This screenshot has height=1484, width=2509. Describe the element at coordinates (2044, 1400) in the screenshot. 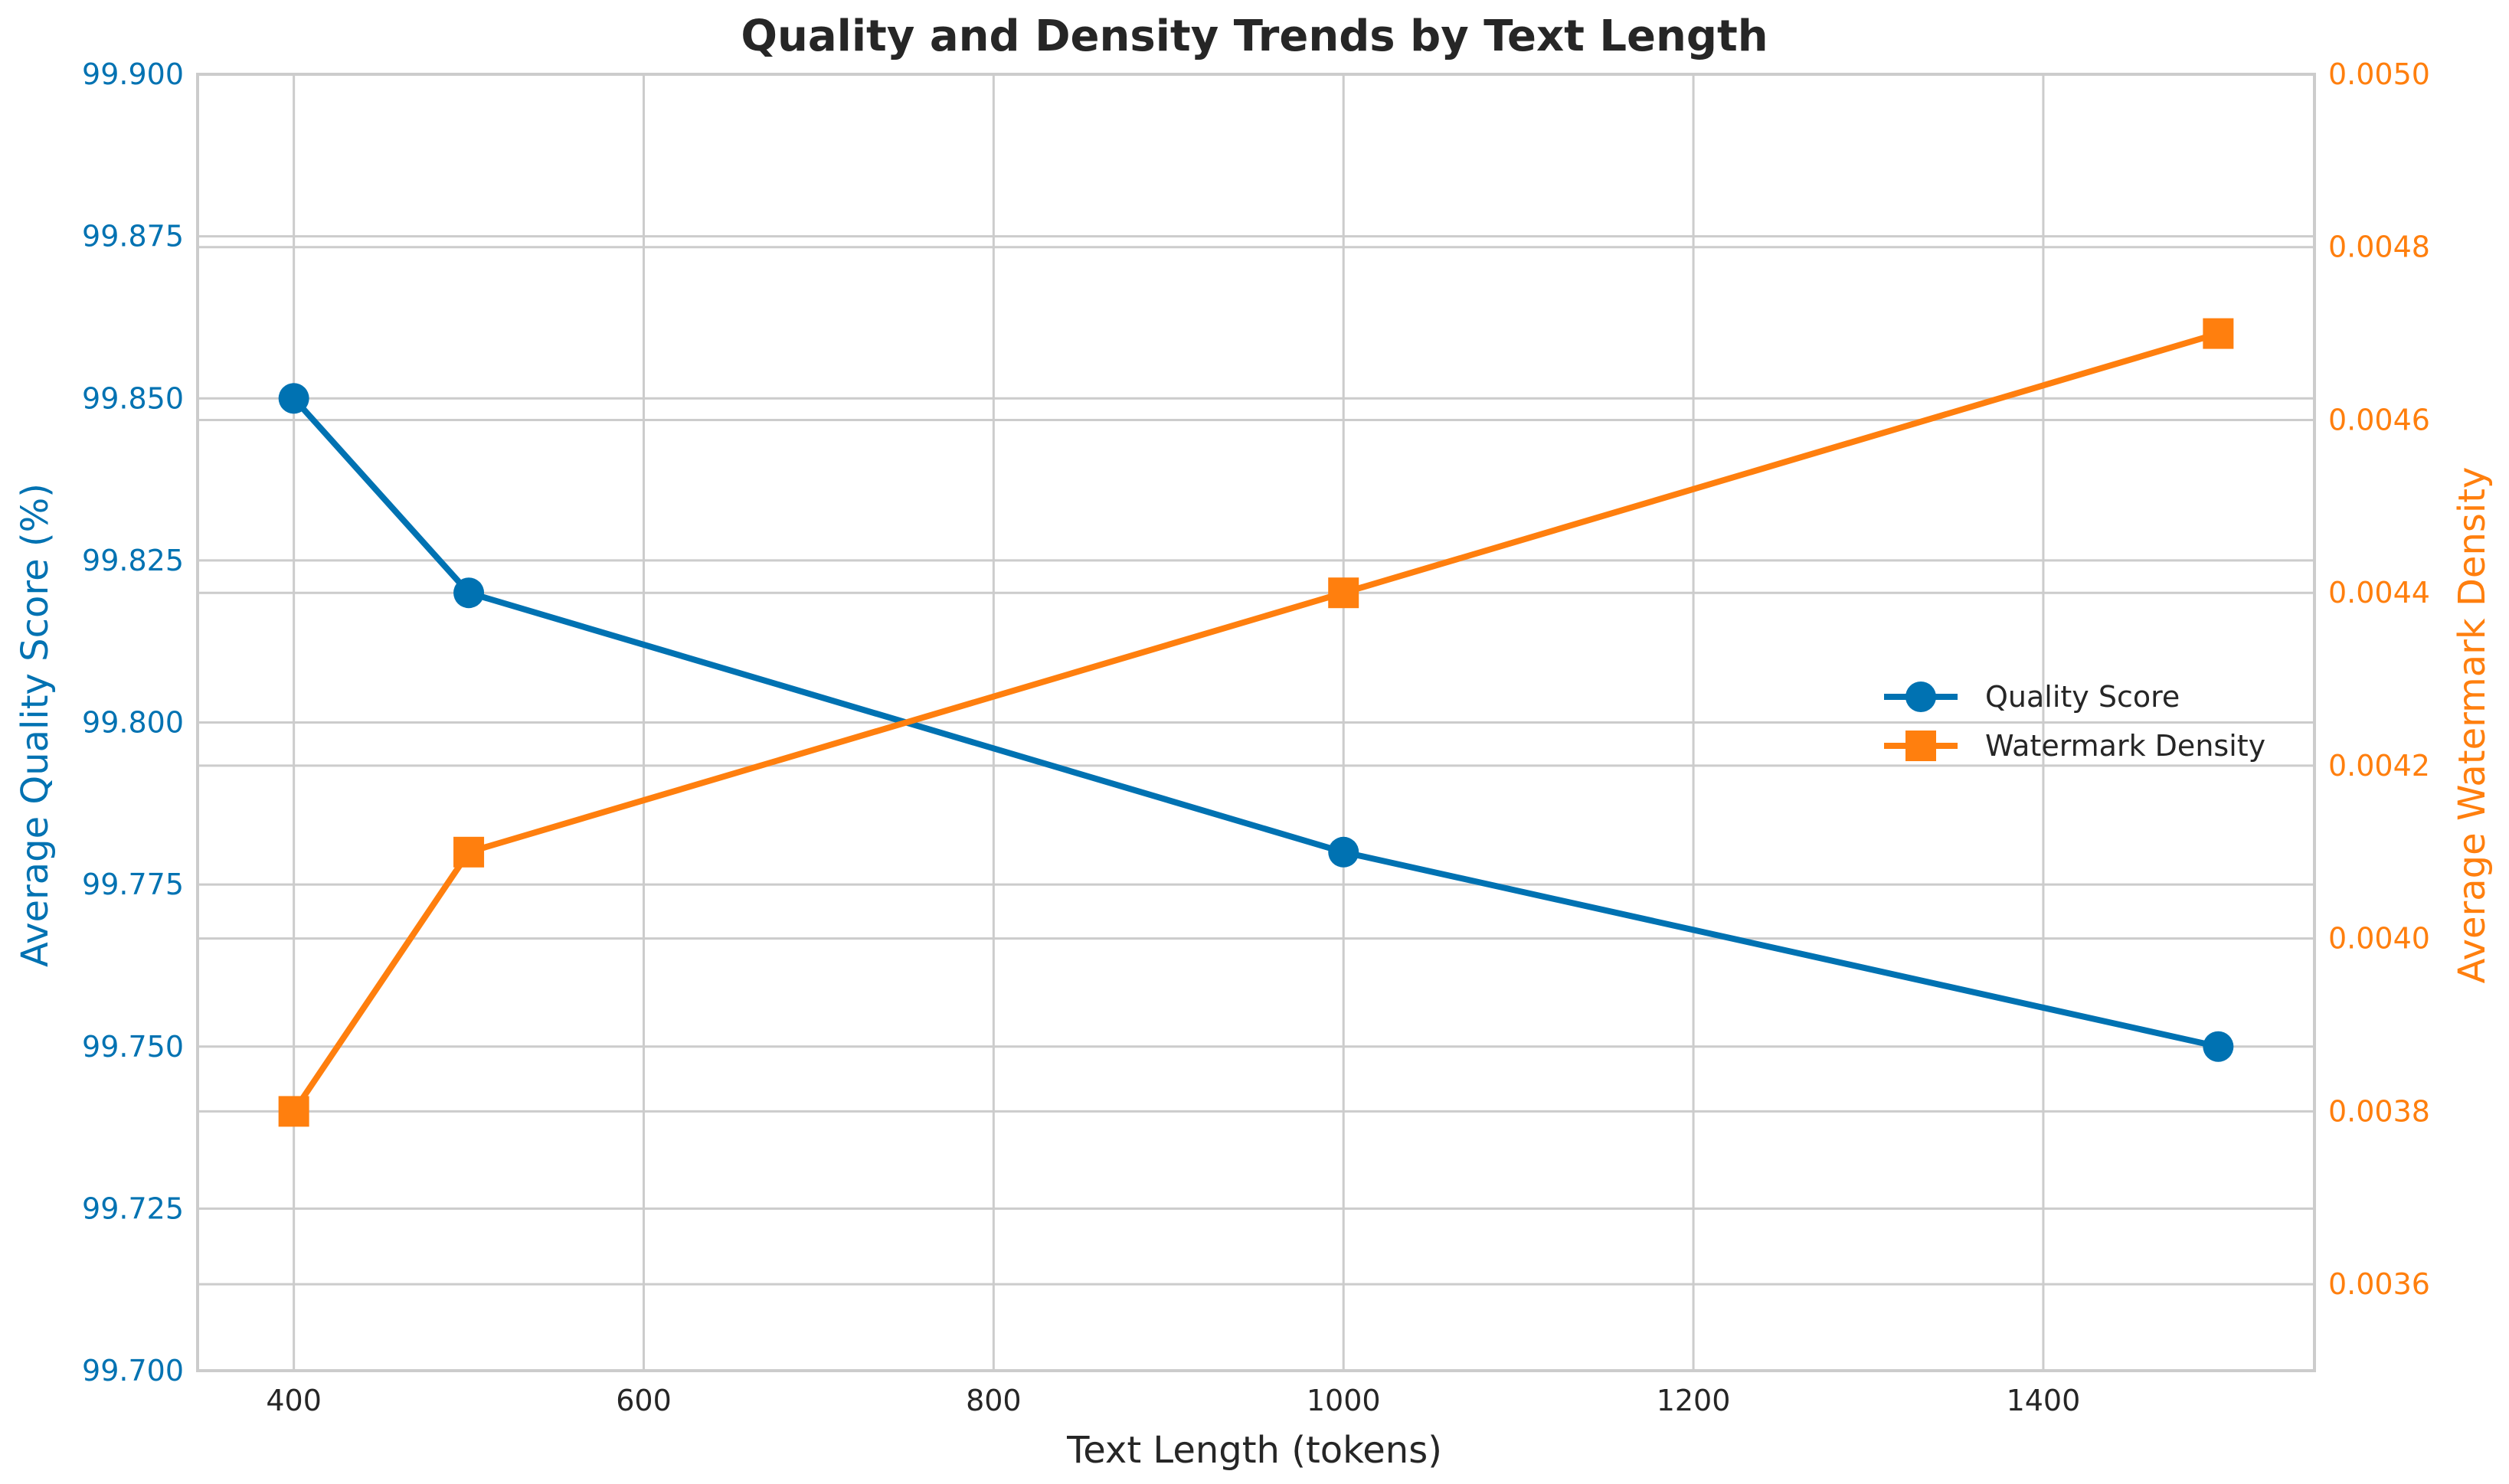

I see `x-tick-label: 1400` at that location.